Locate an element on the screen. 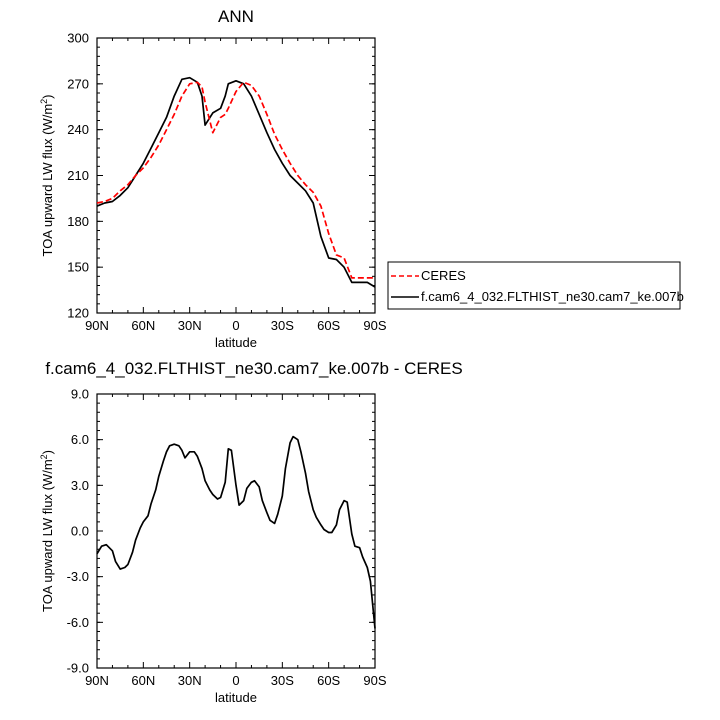 The height and width of the screenshot is (720, 720). y-tick-label: -3.0 is located at coordinates (78, 576).